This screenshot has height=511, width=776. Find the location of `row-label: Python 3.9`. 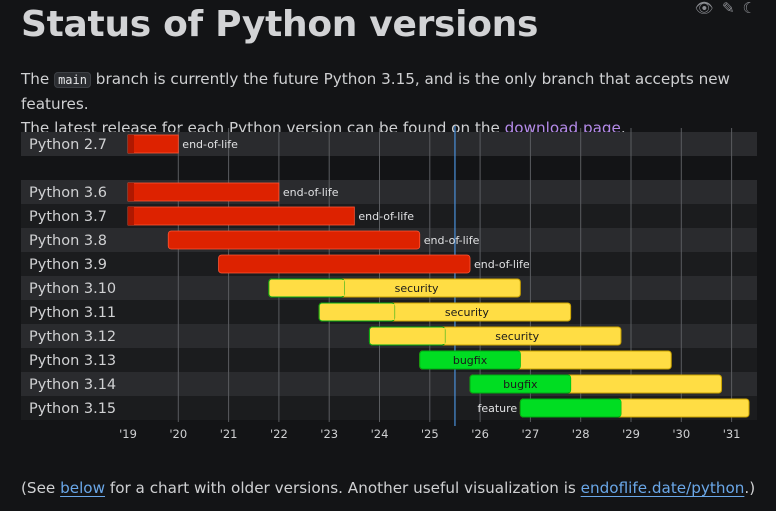

row-label: Python 3.9 is located at coordinates (68, 265).